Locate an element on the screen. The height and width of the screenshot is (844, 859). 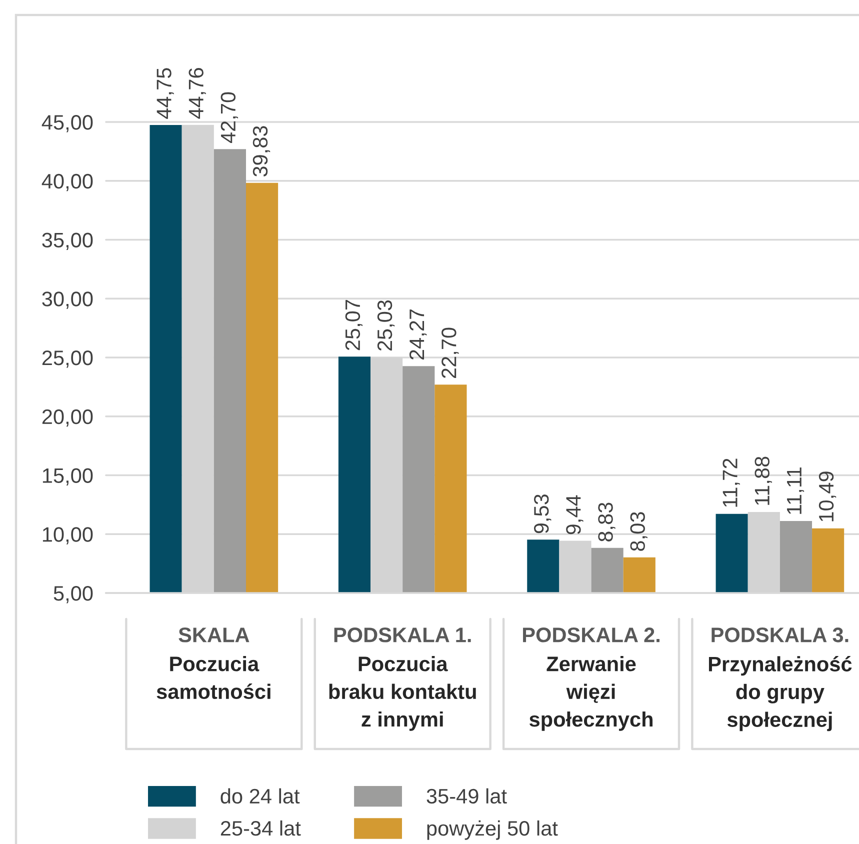
y-tick-label: 15,00 is located at coordinates (67, 477).